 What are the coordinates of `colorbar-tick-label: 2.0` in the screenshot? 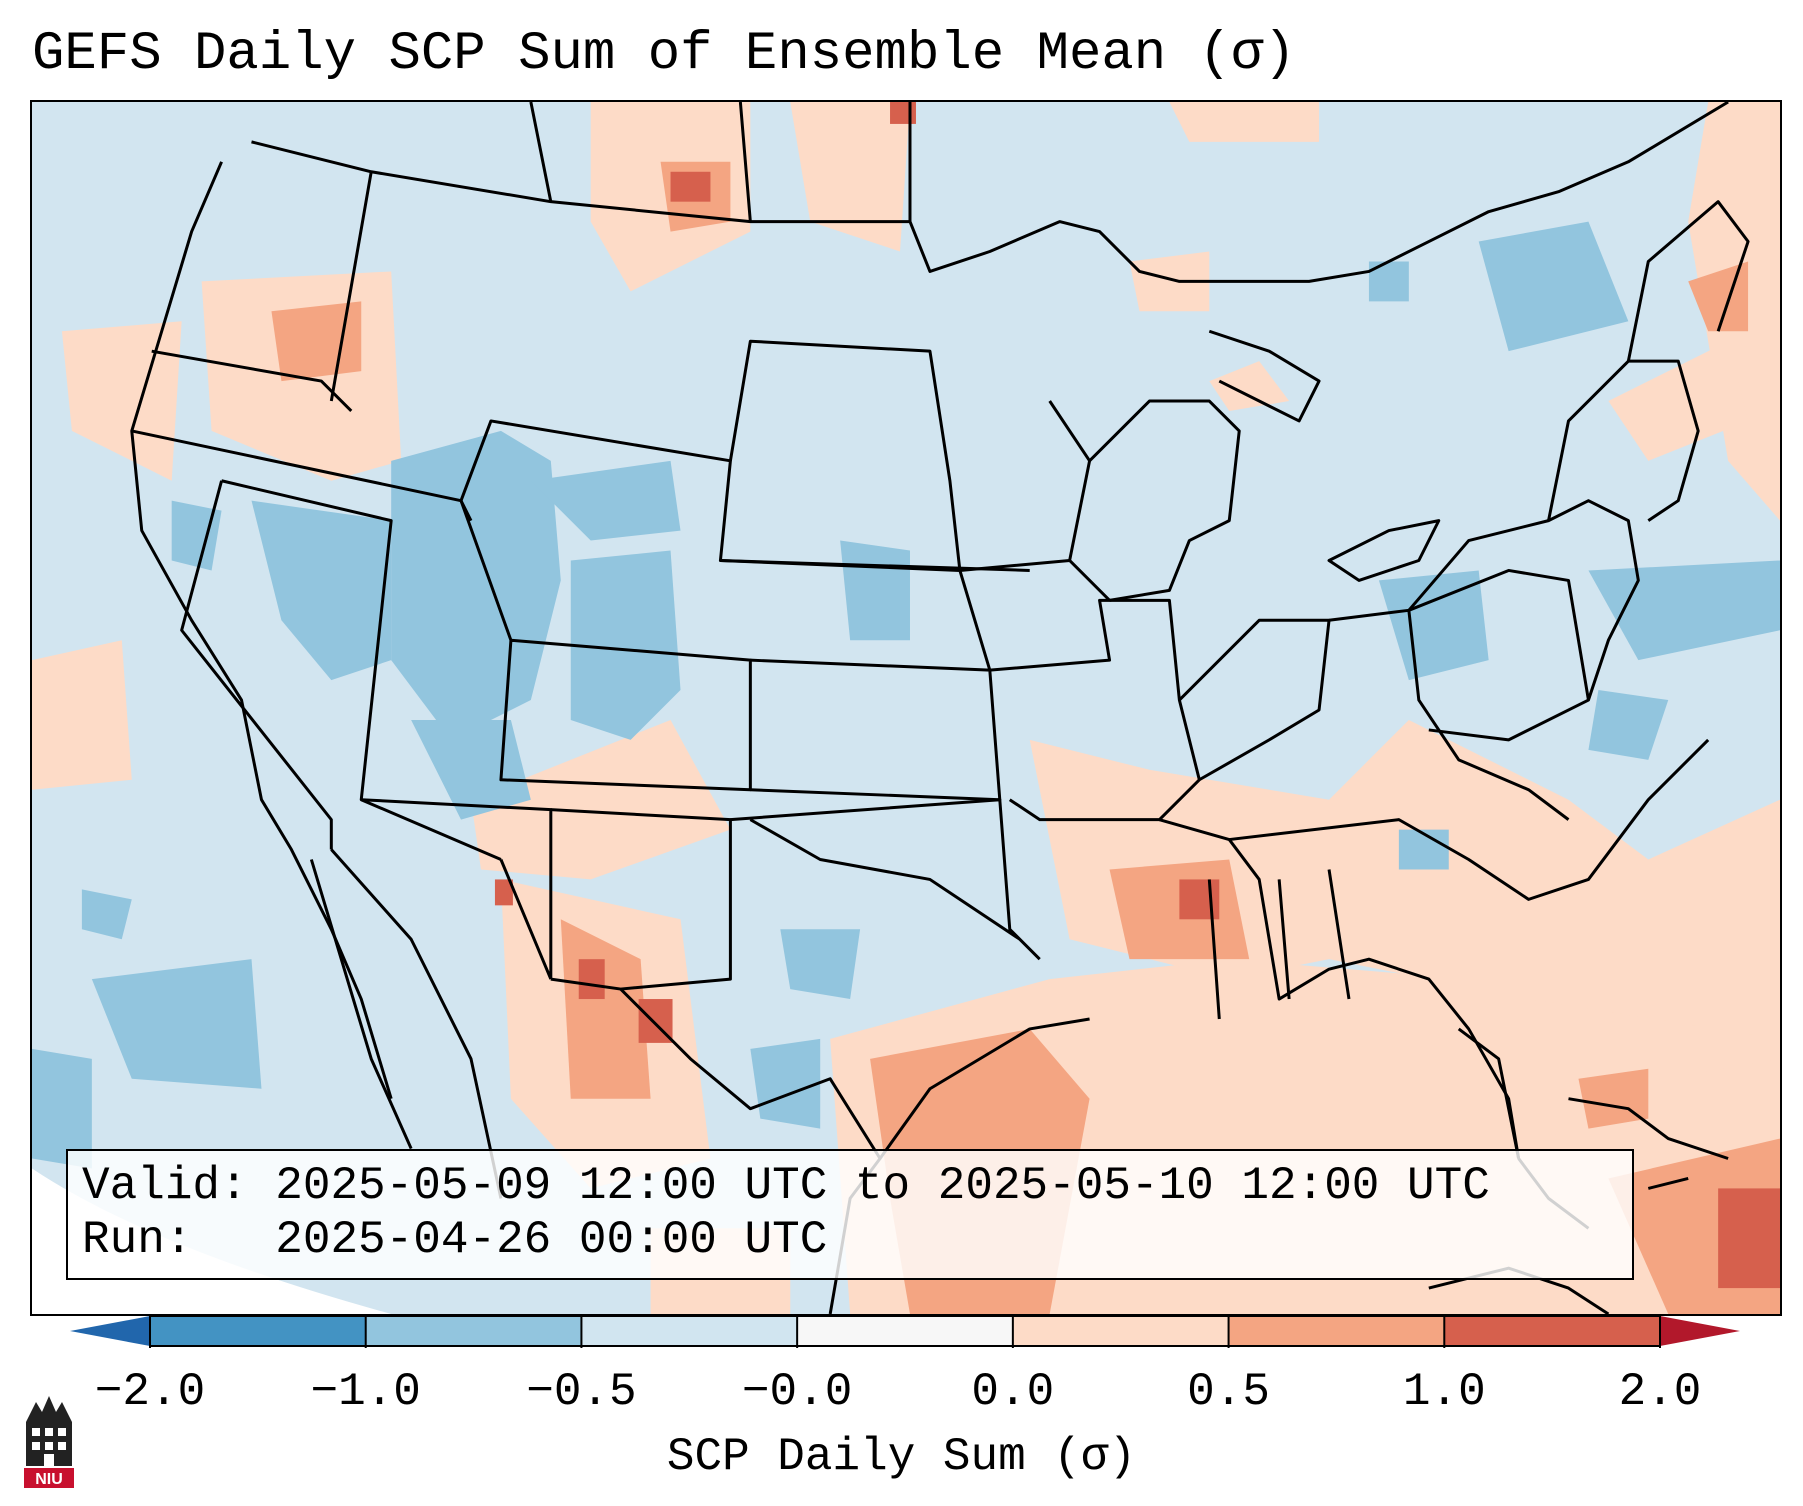 It's located at (1660, 1392).